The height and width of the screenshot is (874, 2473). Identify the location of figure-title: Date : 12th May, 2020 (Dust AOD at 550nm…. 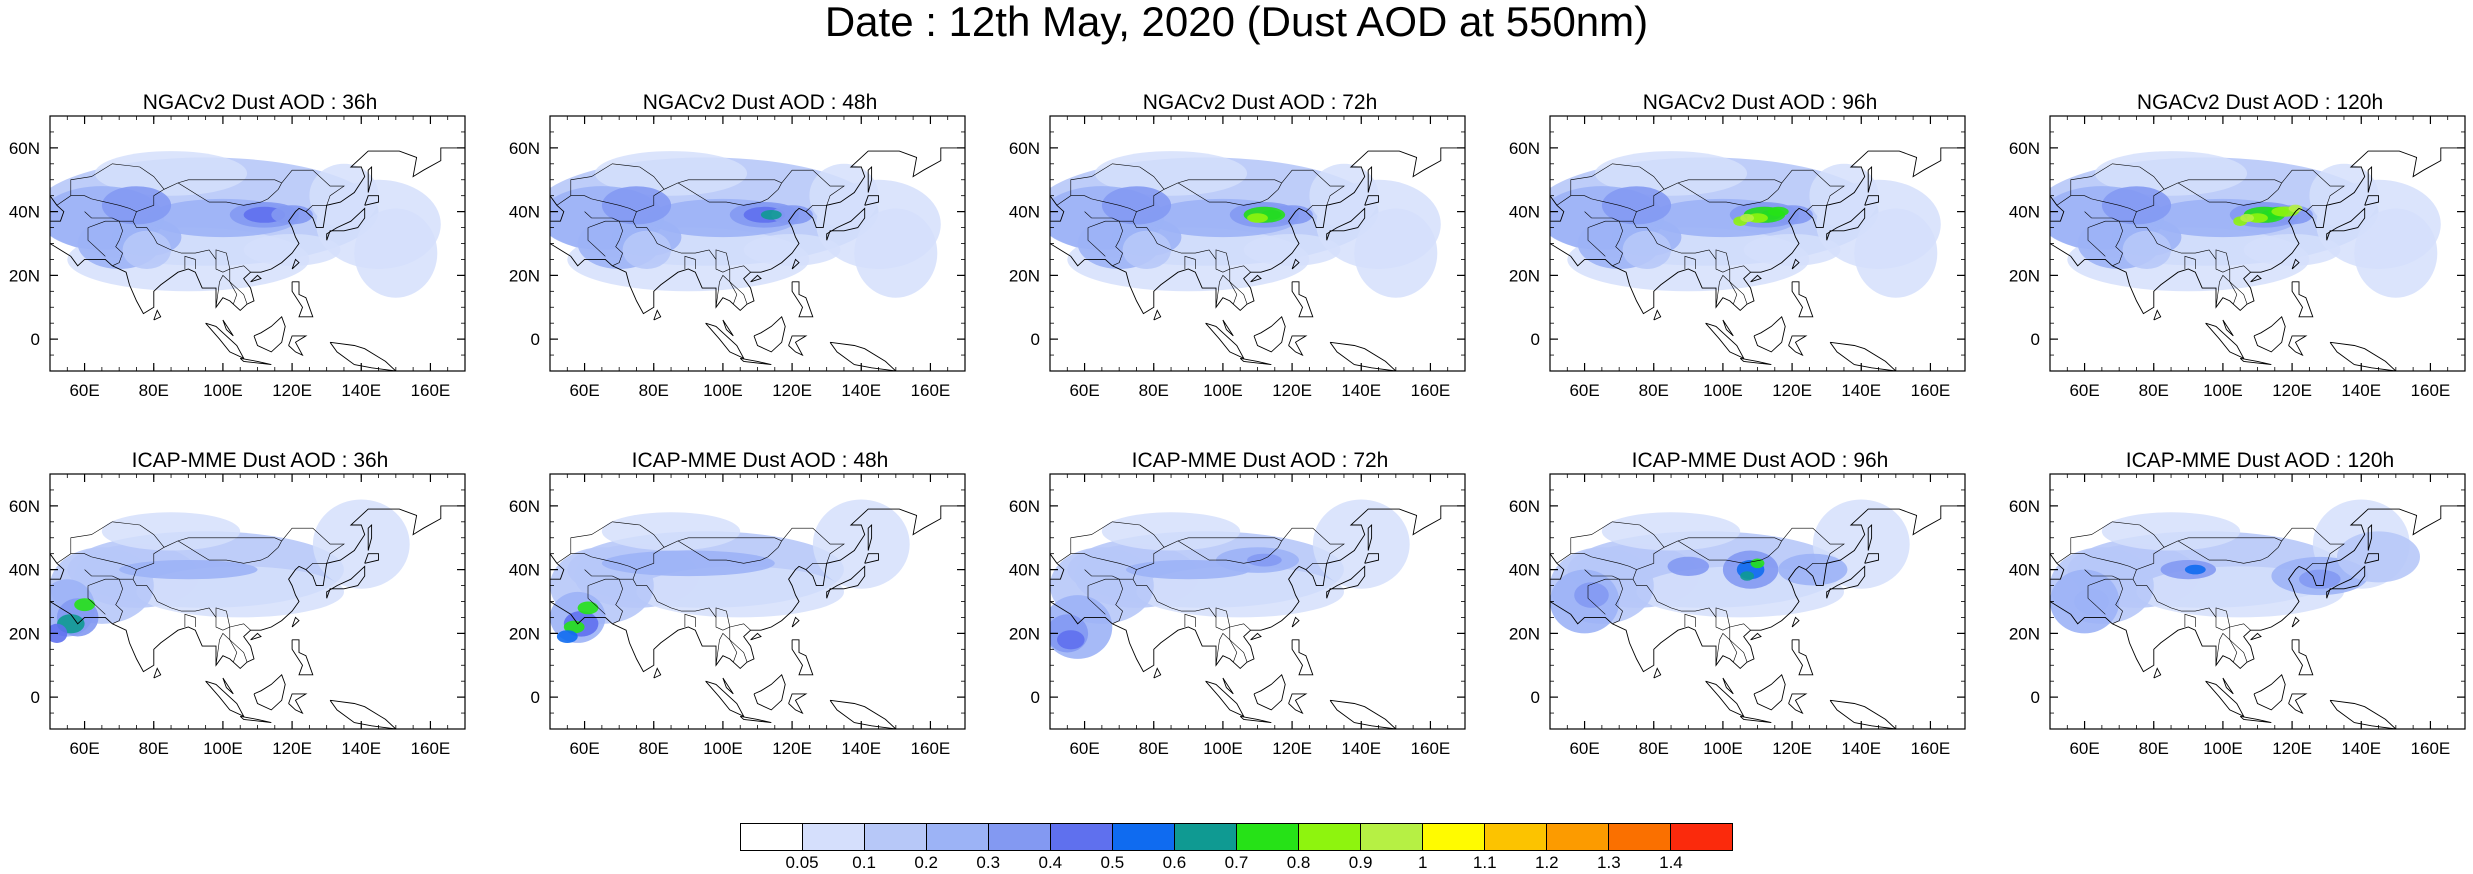
(1236, 22).